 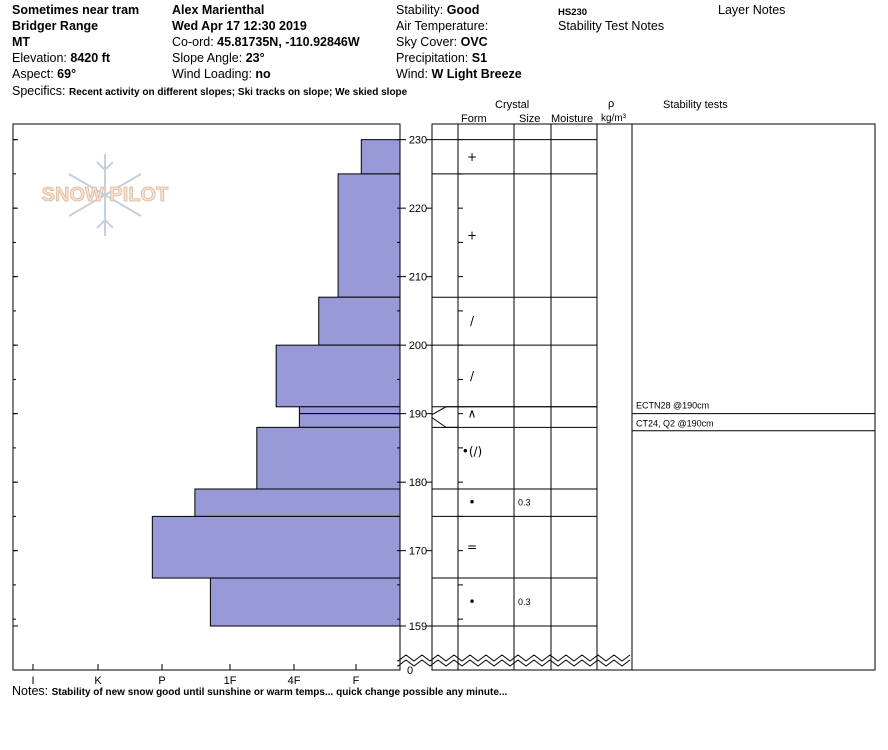 I want to click on wind-loading: Wind Loading: no, so click(x=221, y=74).